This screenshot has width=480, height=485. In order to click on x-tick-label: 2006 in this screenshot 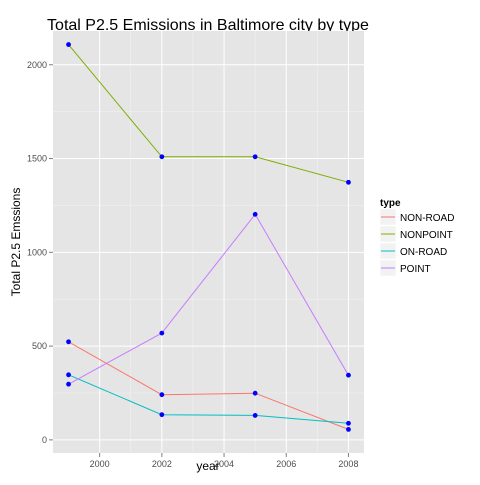, I will do `click(286, 464)`.